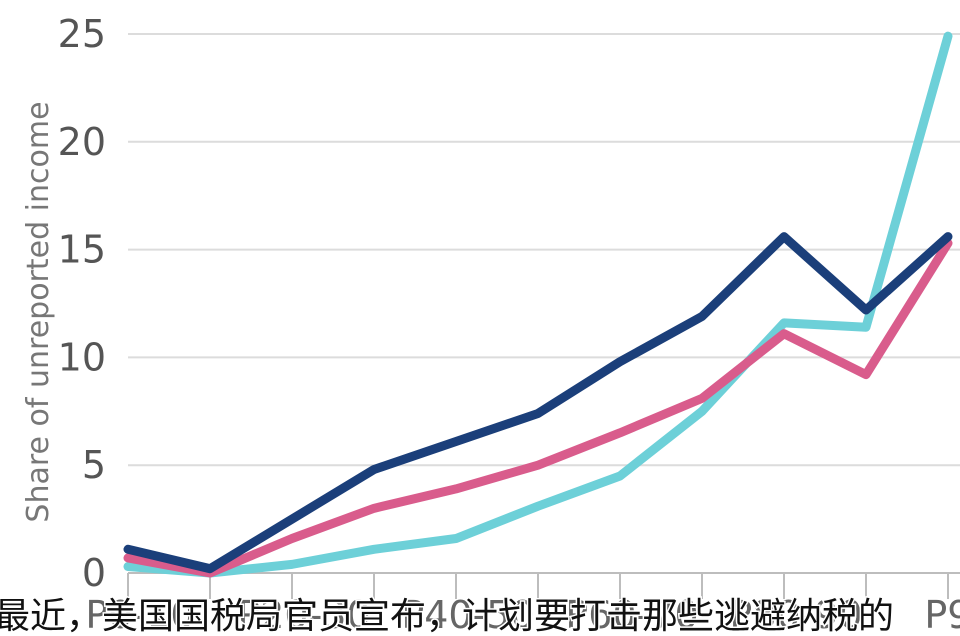 This screenshot has width=960, height=636. What do you see at coordinates (82, 357) in the screenshot?
I see `y-tick-label-10: 10` at bounding box center [82, 357].